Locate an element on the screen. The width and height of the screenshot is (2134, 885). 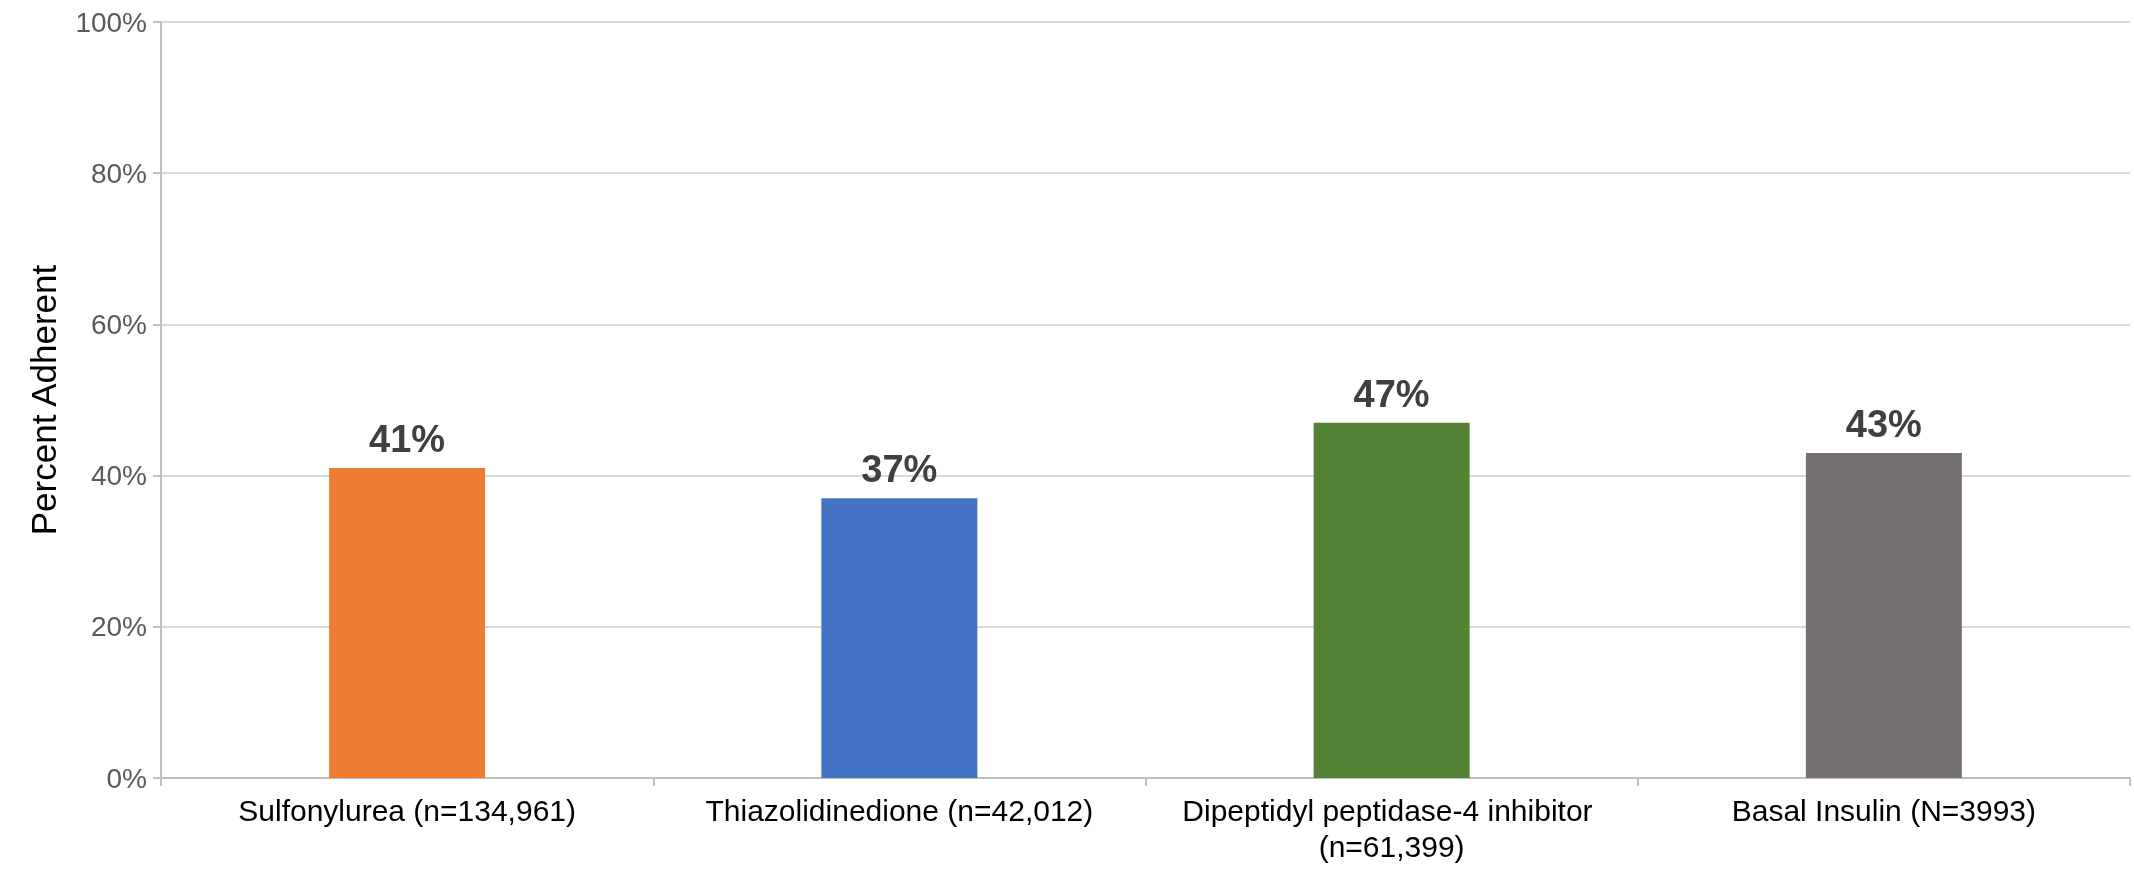
y-tick-label: 80% is located at coordinates (118, 173).